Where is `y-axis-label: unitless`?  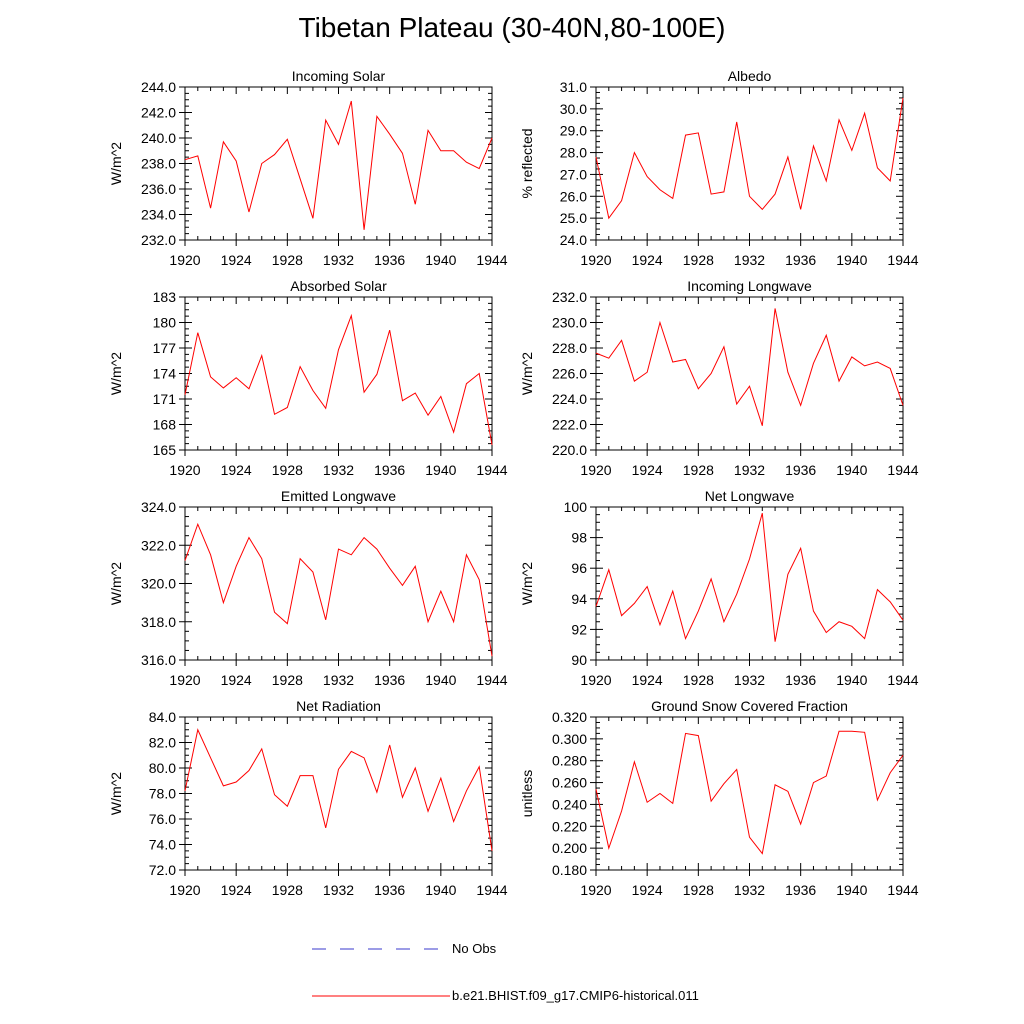 y-axis-label: unitless is located at coordinates (527, 793).